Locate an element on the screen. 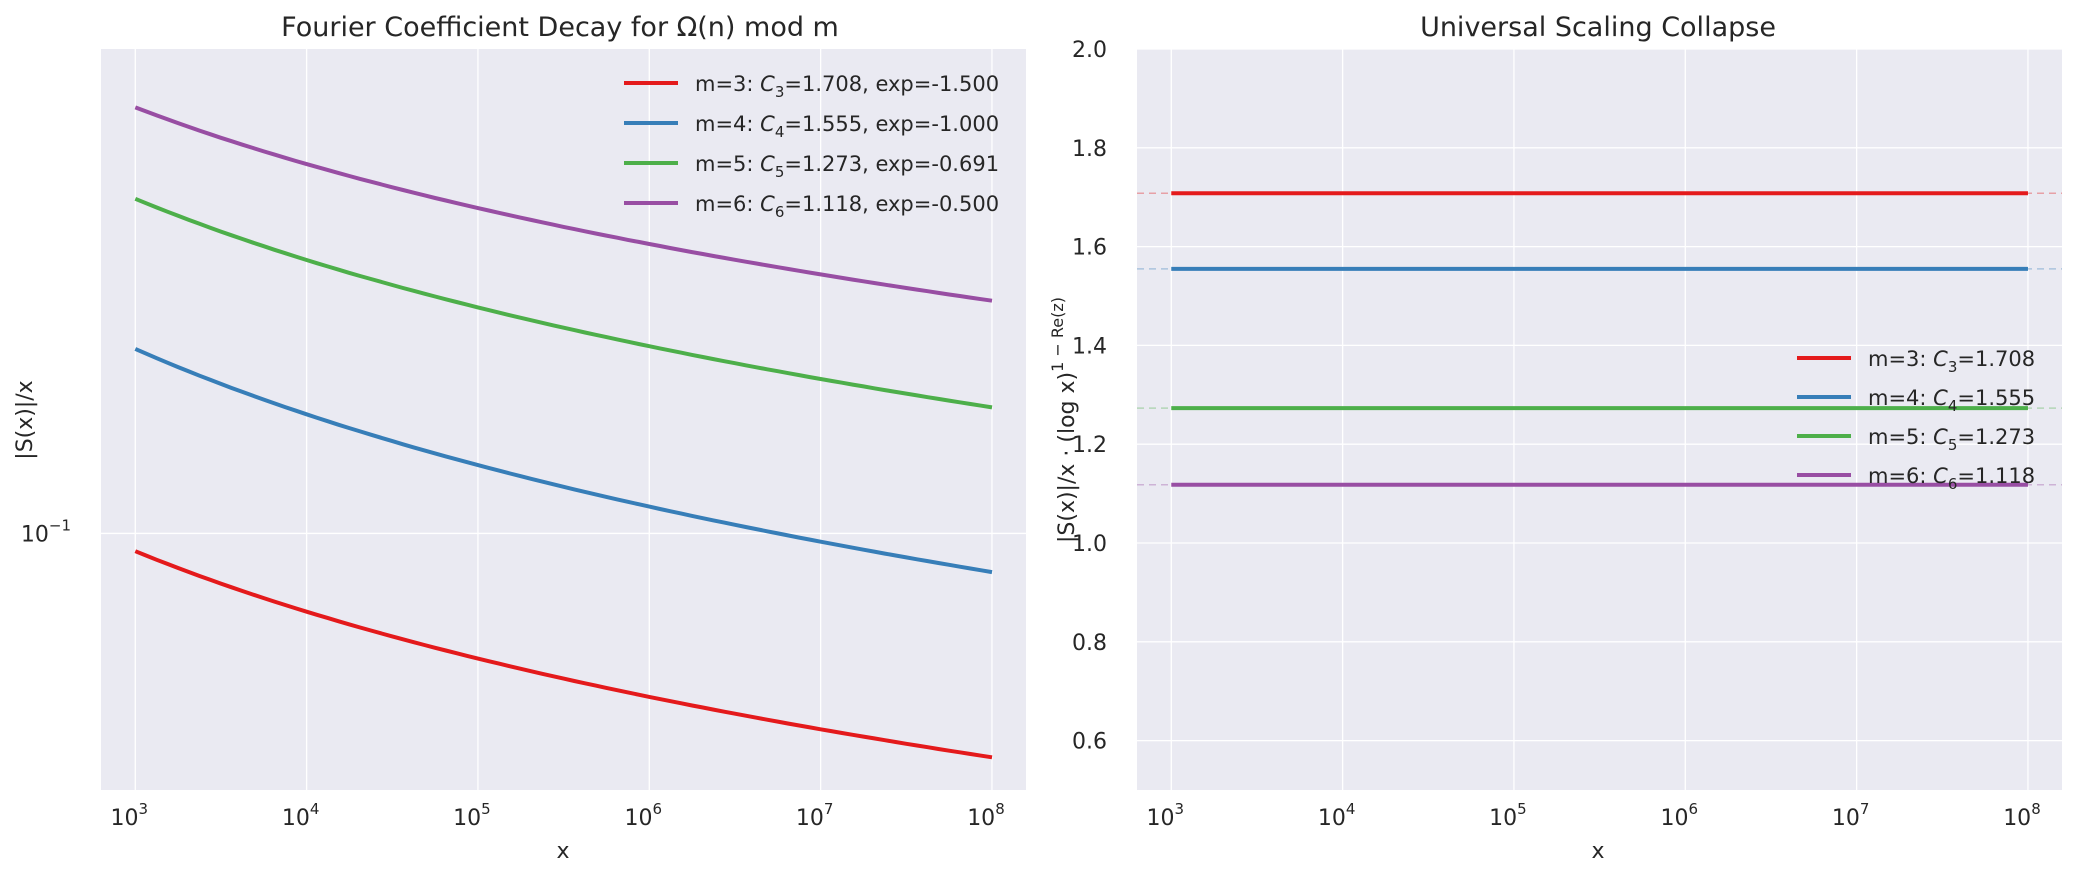  left-y-axis-label: |S(x)|/x is located at coordinates (25, 419).